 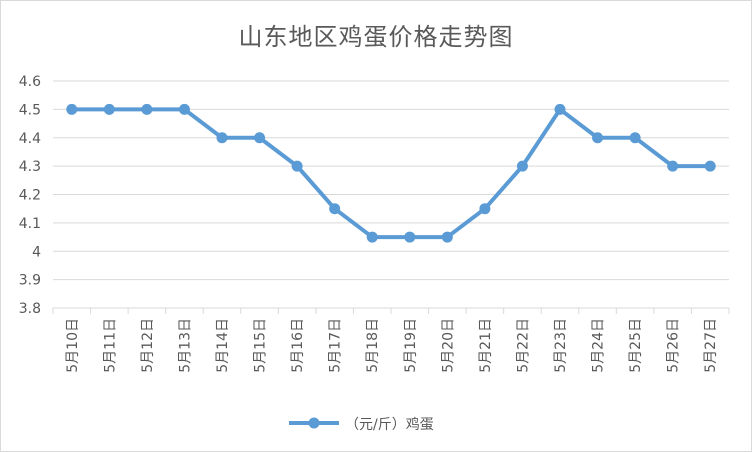 What do you see at coordinates (30, 139) in the screenshot?
I see `y-tick-label: 4.4` at bounding box center [30, 139].